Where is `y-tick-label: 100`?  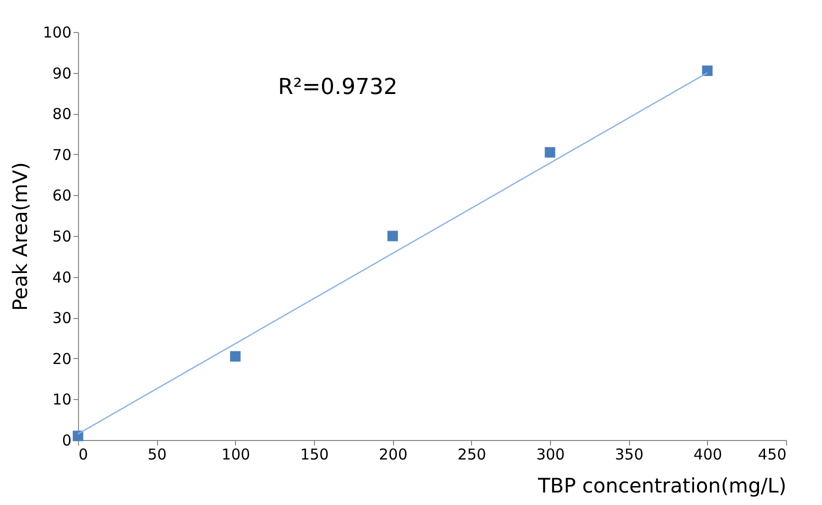
y-tick-label: 100 is located at coordinates (57, 33).